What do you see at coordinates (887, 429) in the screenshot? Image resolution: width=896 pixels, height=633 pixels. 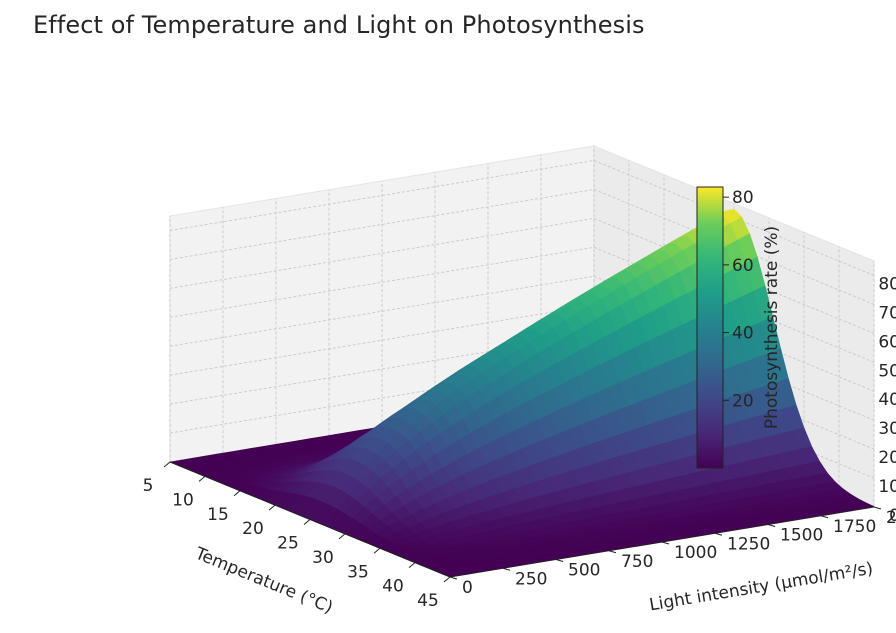 I see `z-tick-label: 30` at bounding box center [887, 429].